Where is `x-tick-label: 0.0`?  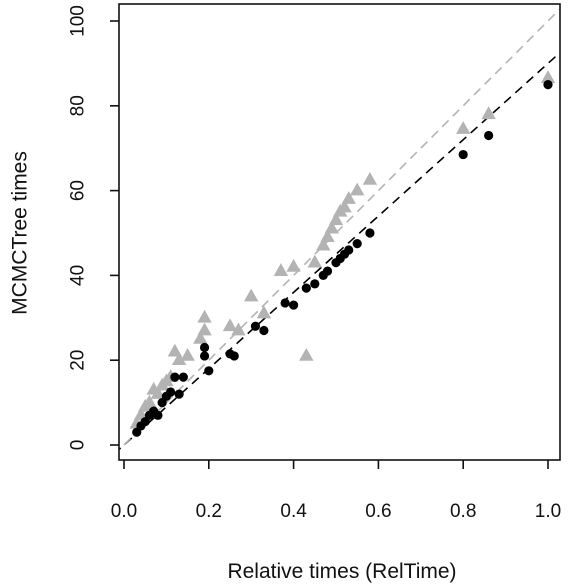
x-tick-label: 0.0 is located at coordinates (124, 511).